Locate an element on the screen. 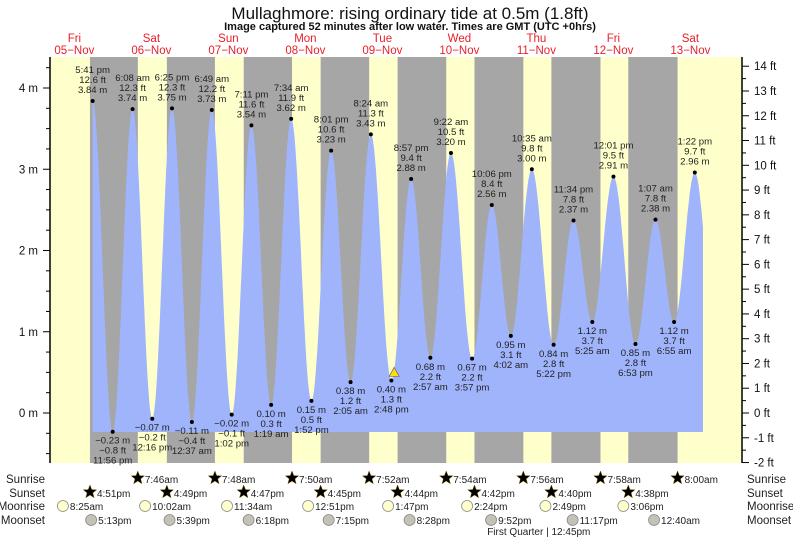 Image resolution: width=793 pixels, height=539 pixels. high-tide-ft-value-label: 12.3 ft is located at coordinates (172, 87).